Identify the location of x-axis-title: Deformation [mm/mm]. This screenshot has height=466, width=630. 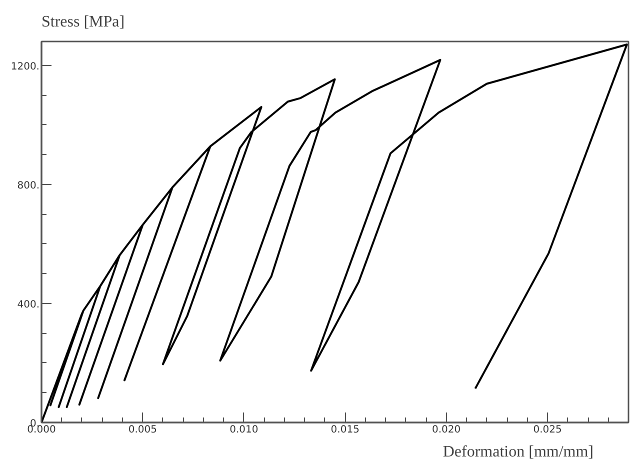
(518, 452).